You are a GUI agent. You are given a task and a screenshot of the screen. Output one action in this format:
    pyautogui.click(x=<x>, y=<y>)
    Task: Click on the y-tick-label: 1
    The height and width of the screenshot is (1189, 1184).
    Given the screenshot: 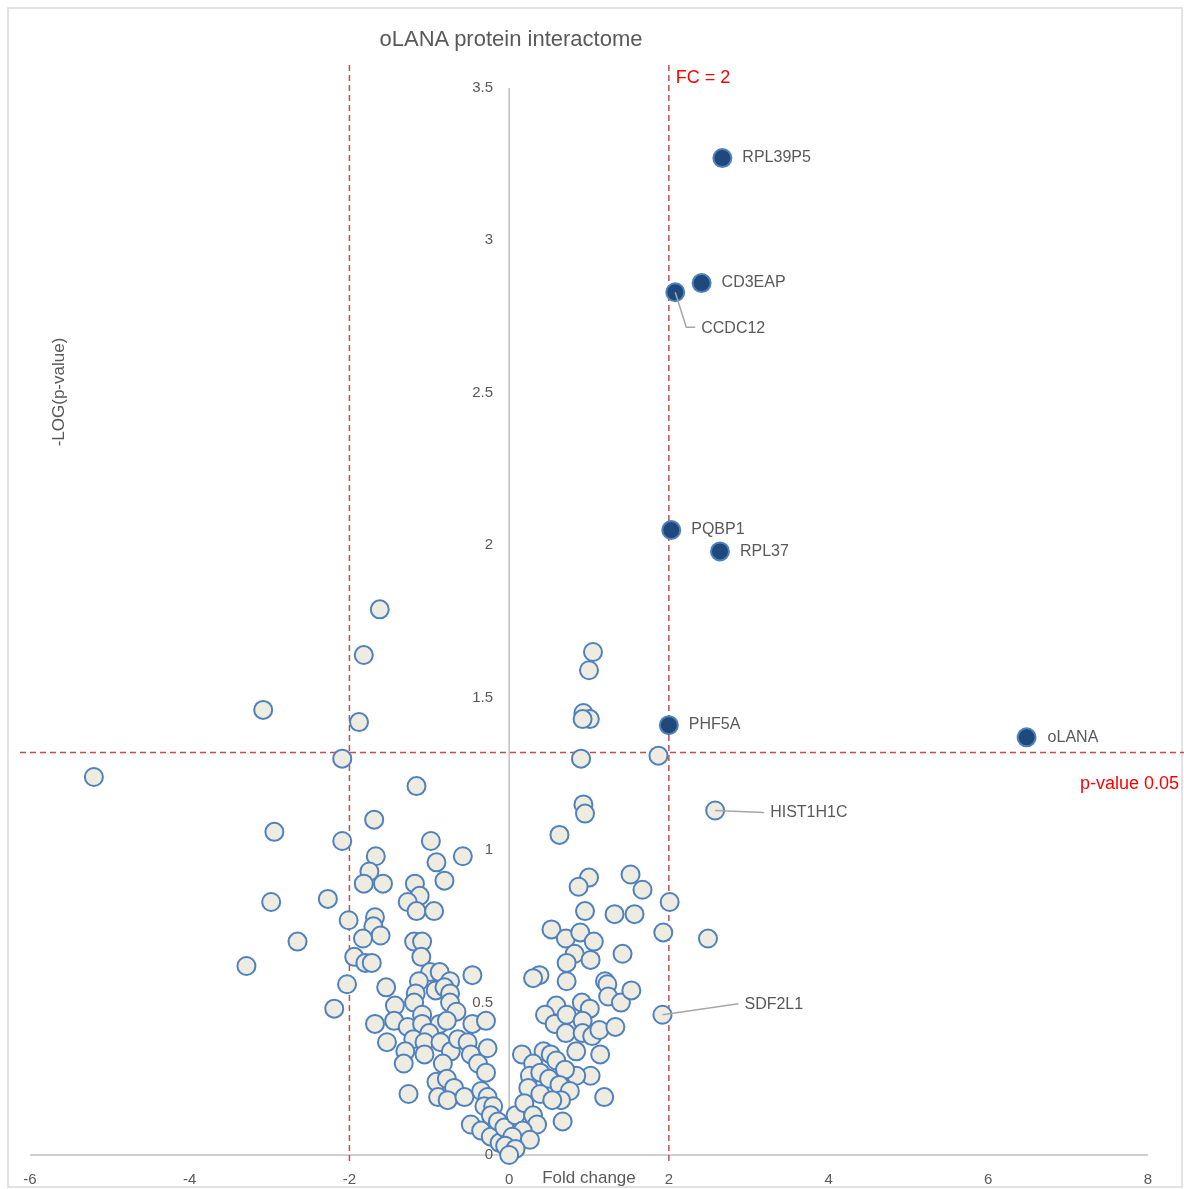 What is the action you would take?
    pyautogui.click(x=489, y=849)
    